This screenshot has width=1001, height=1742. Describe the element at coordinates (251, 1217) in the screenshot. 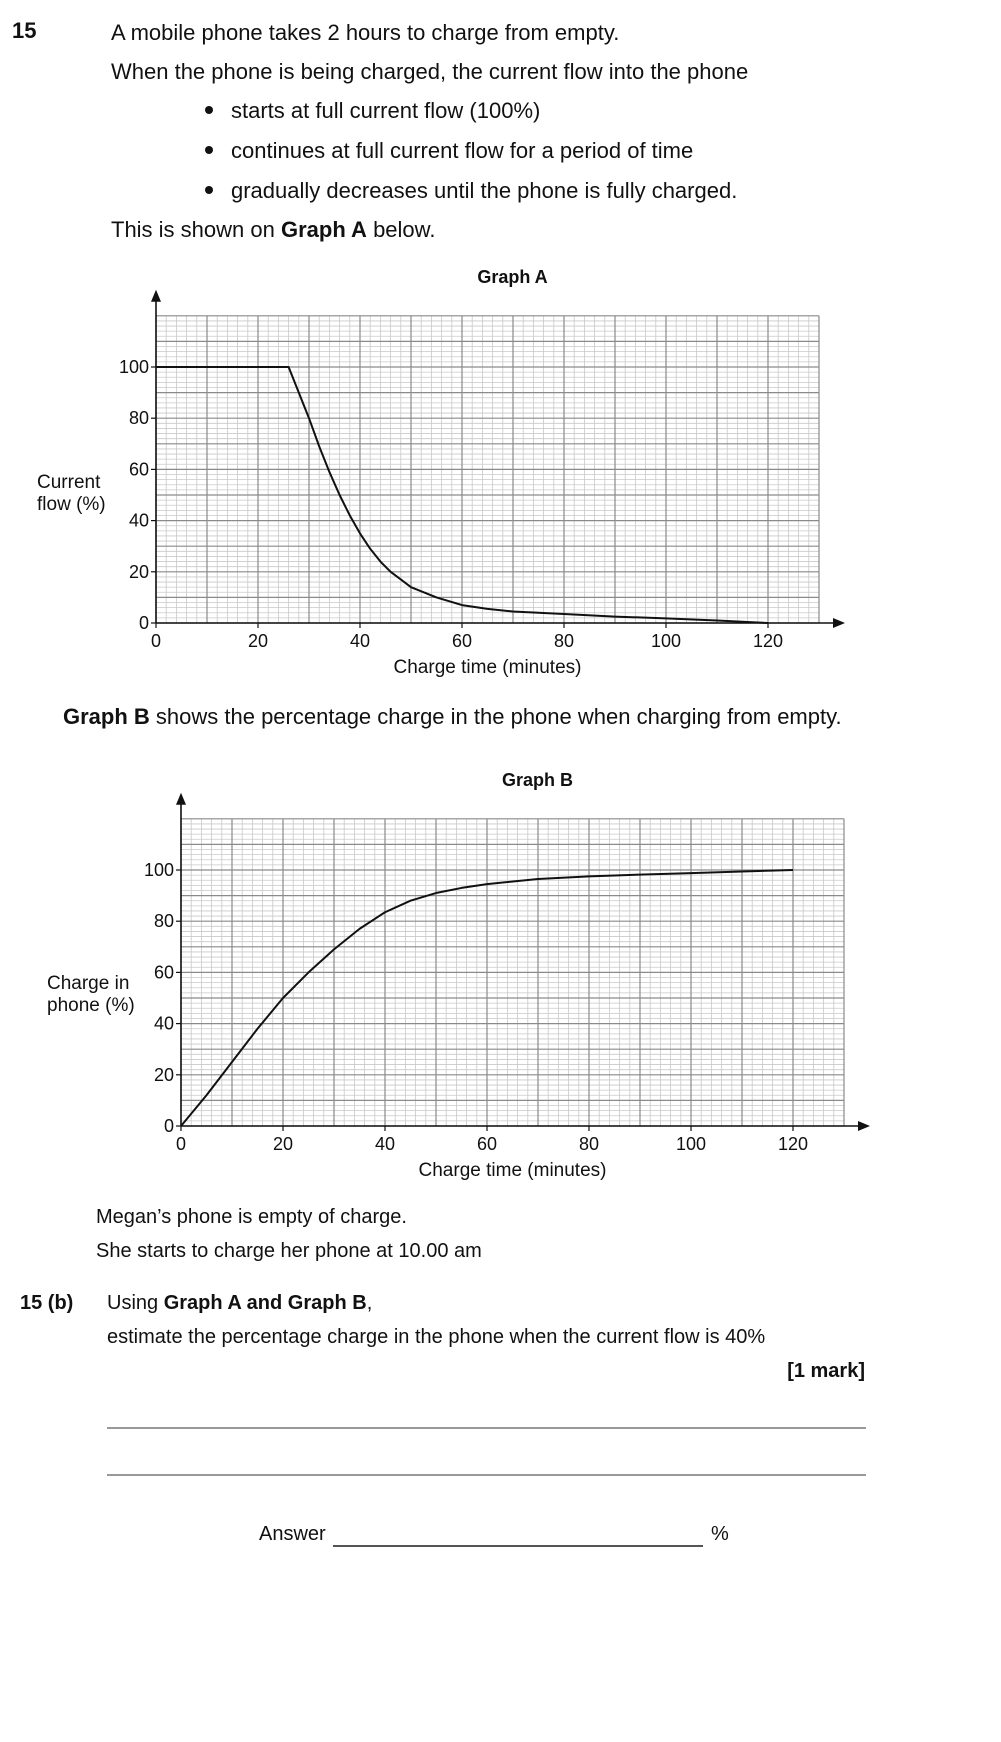

I see `megan-line-1: Megan’s phone is empty of charge.` at that location.